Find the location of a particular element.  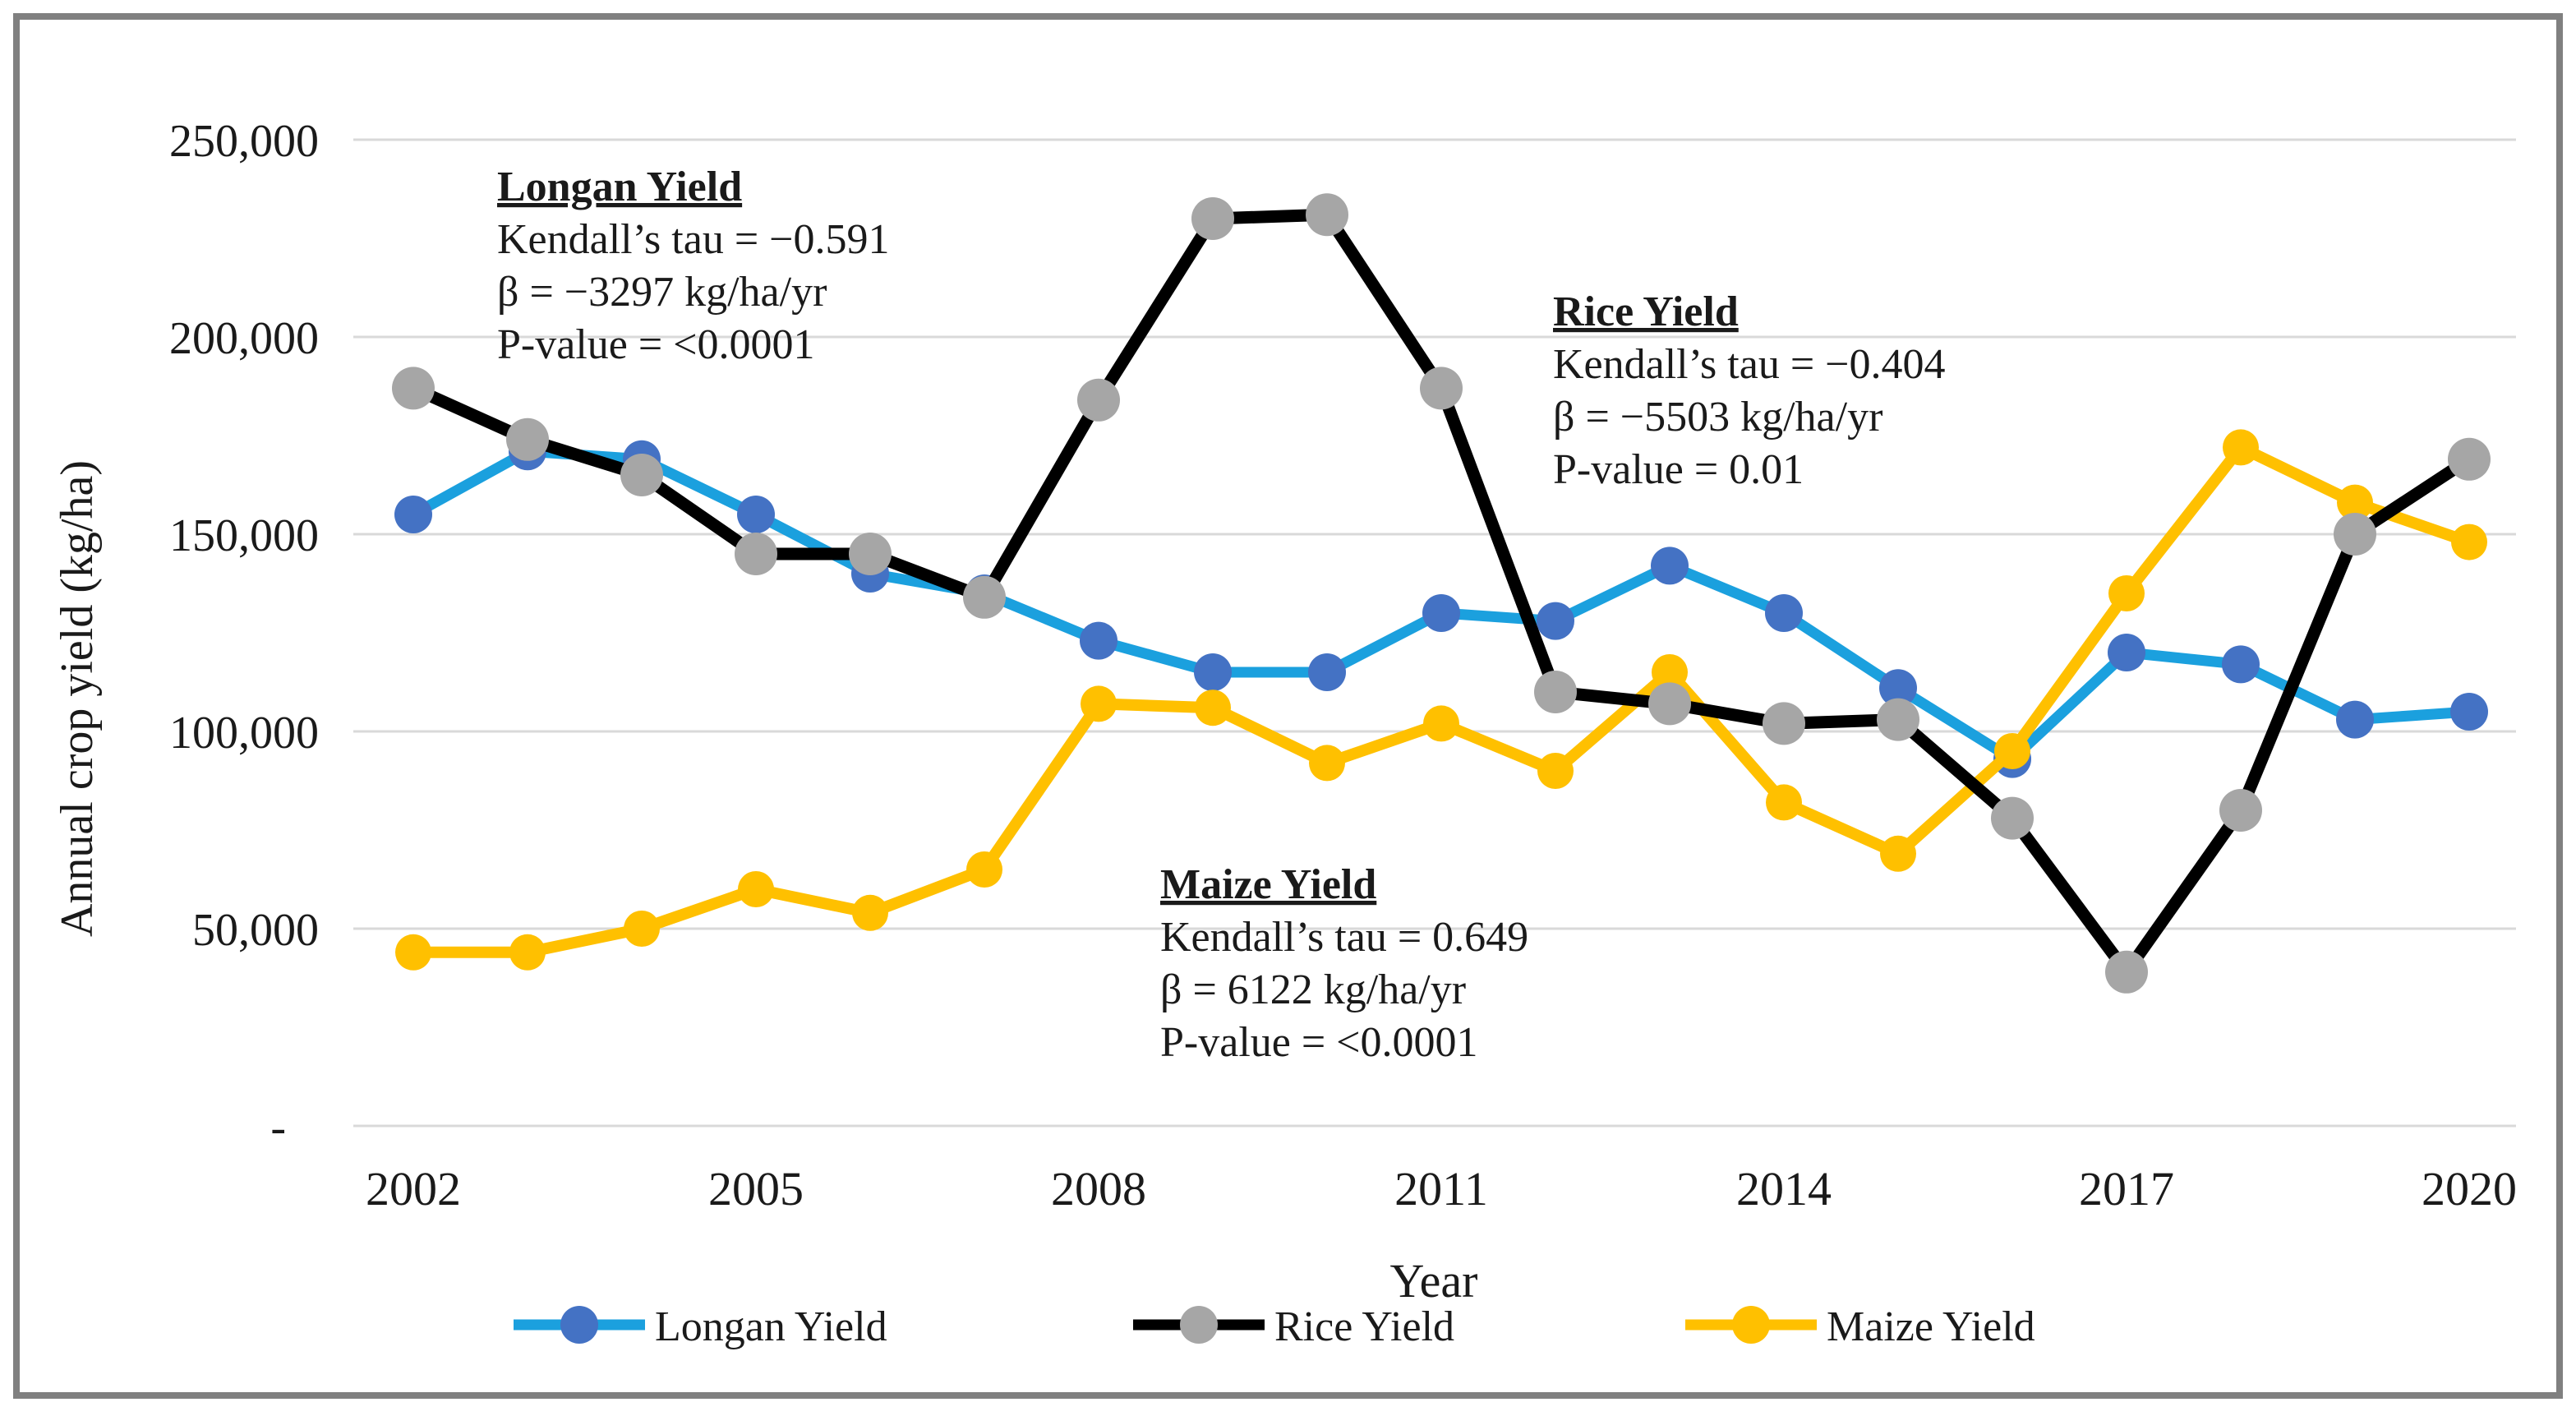

y-tick-label: - is located at coordinates (278, 1127).